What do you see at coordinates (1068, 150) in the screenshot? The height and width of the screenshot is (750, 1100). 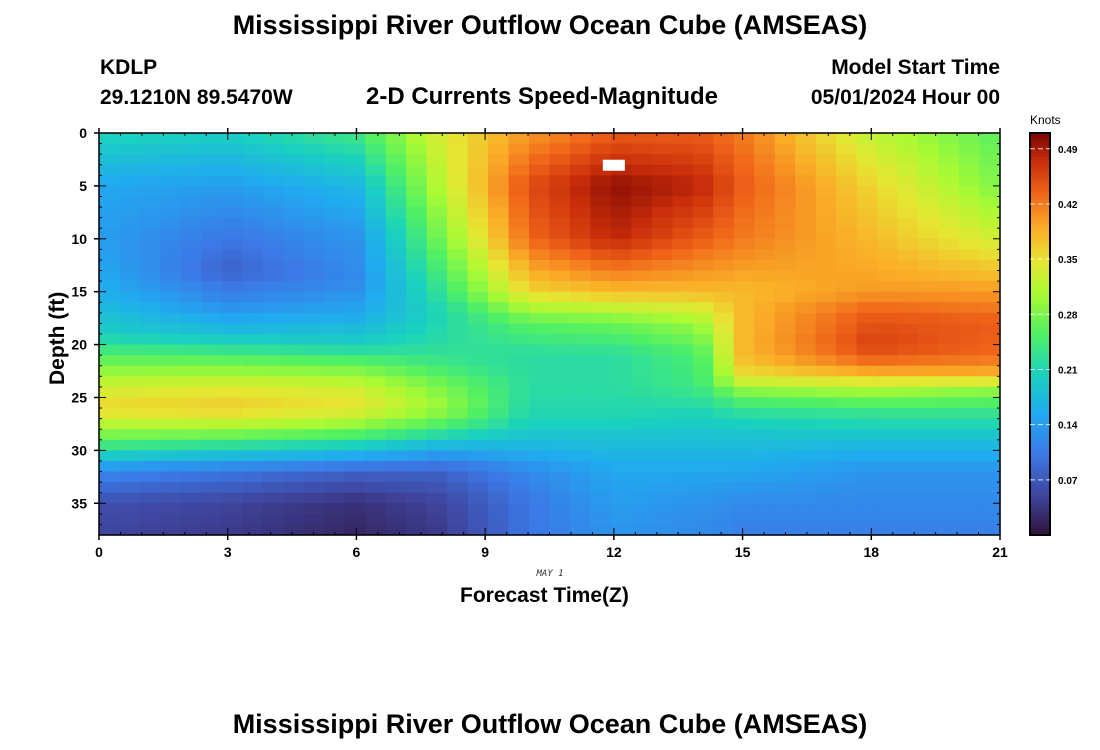 I see `colorbar-tick-label: 0.49` at bounding box center [1068, 150].